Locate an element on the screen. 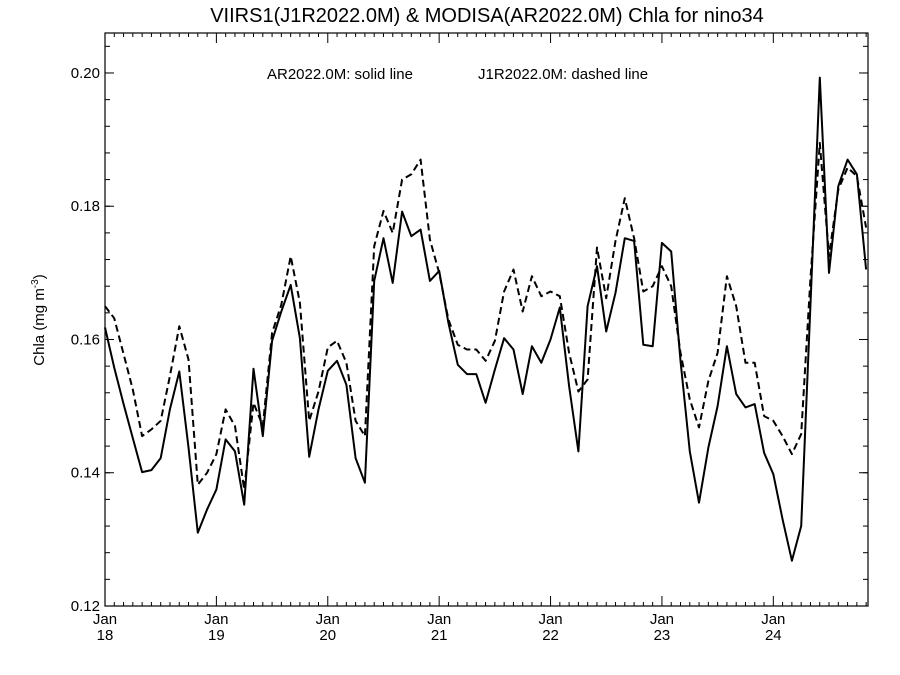 Image resolution: width=900 pixels, height=675 pixels. y-tick-label: 0.12 is located at coordinates (85, 606).